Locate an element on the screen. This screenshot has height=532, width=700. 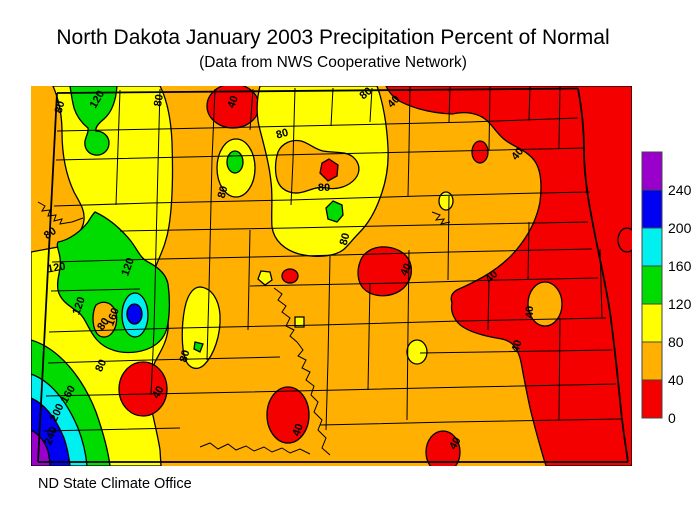
region-closed-contour-east is located at coordinates (624, 240).